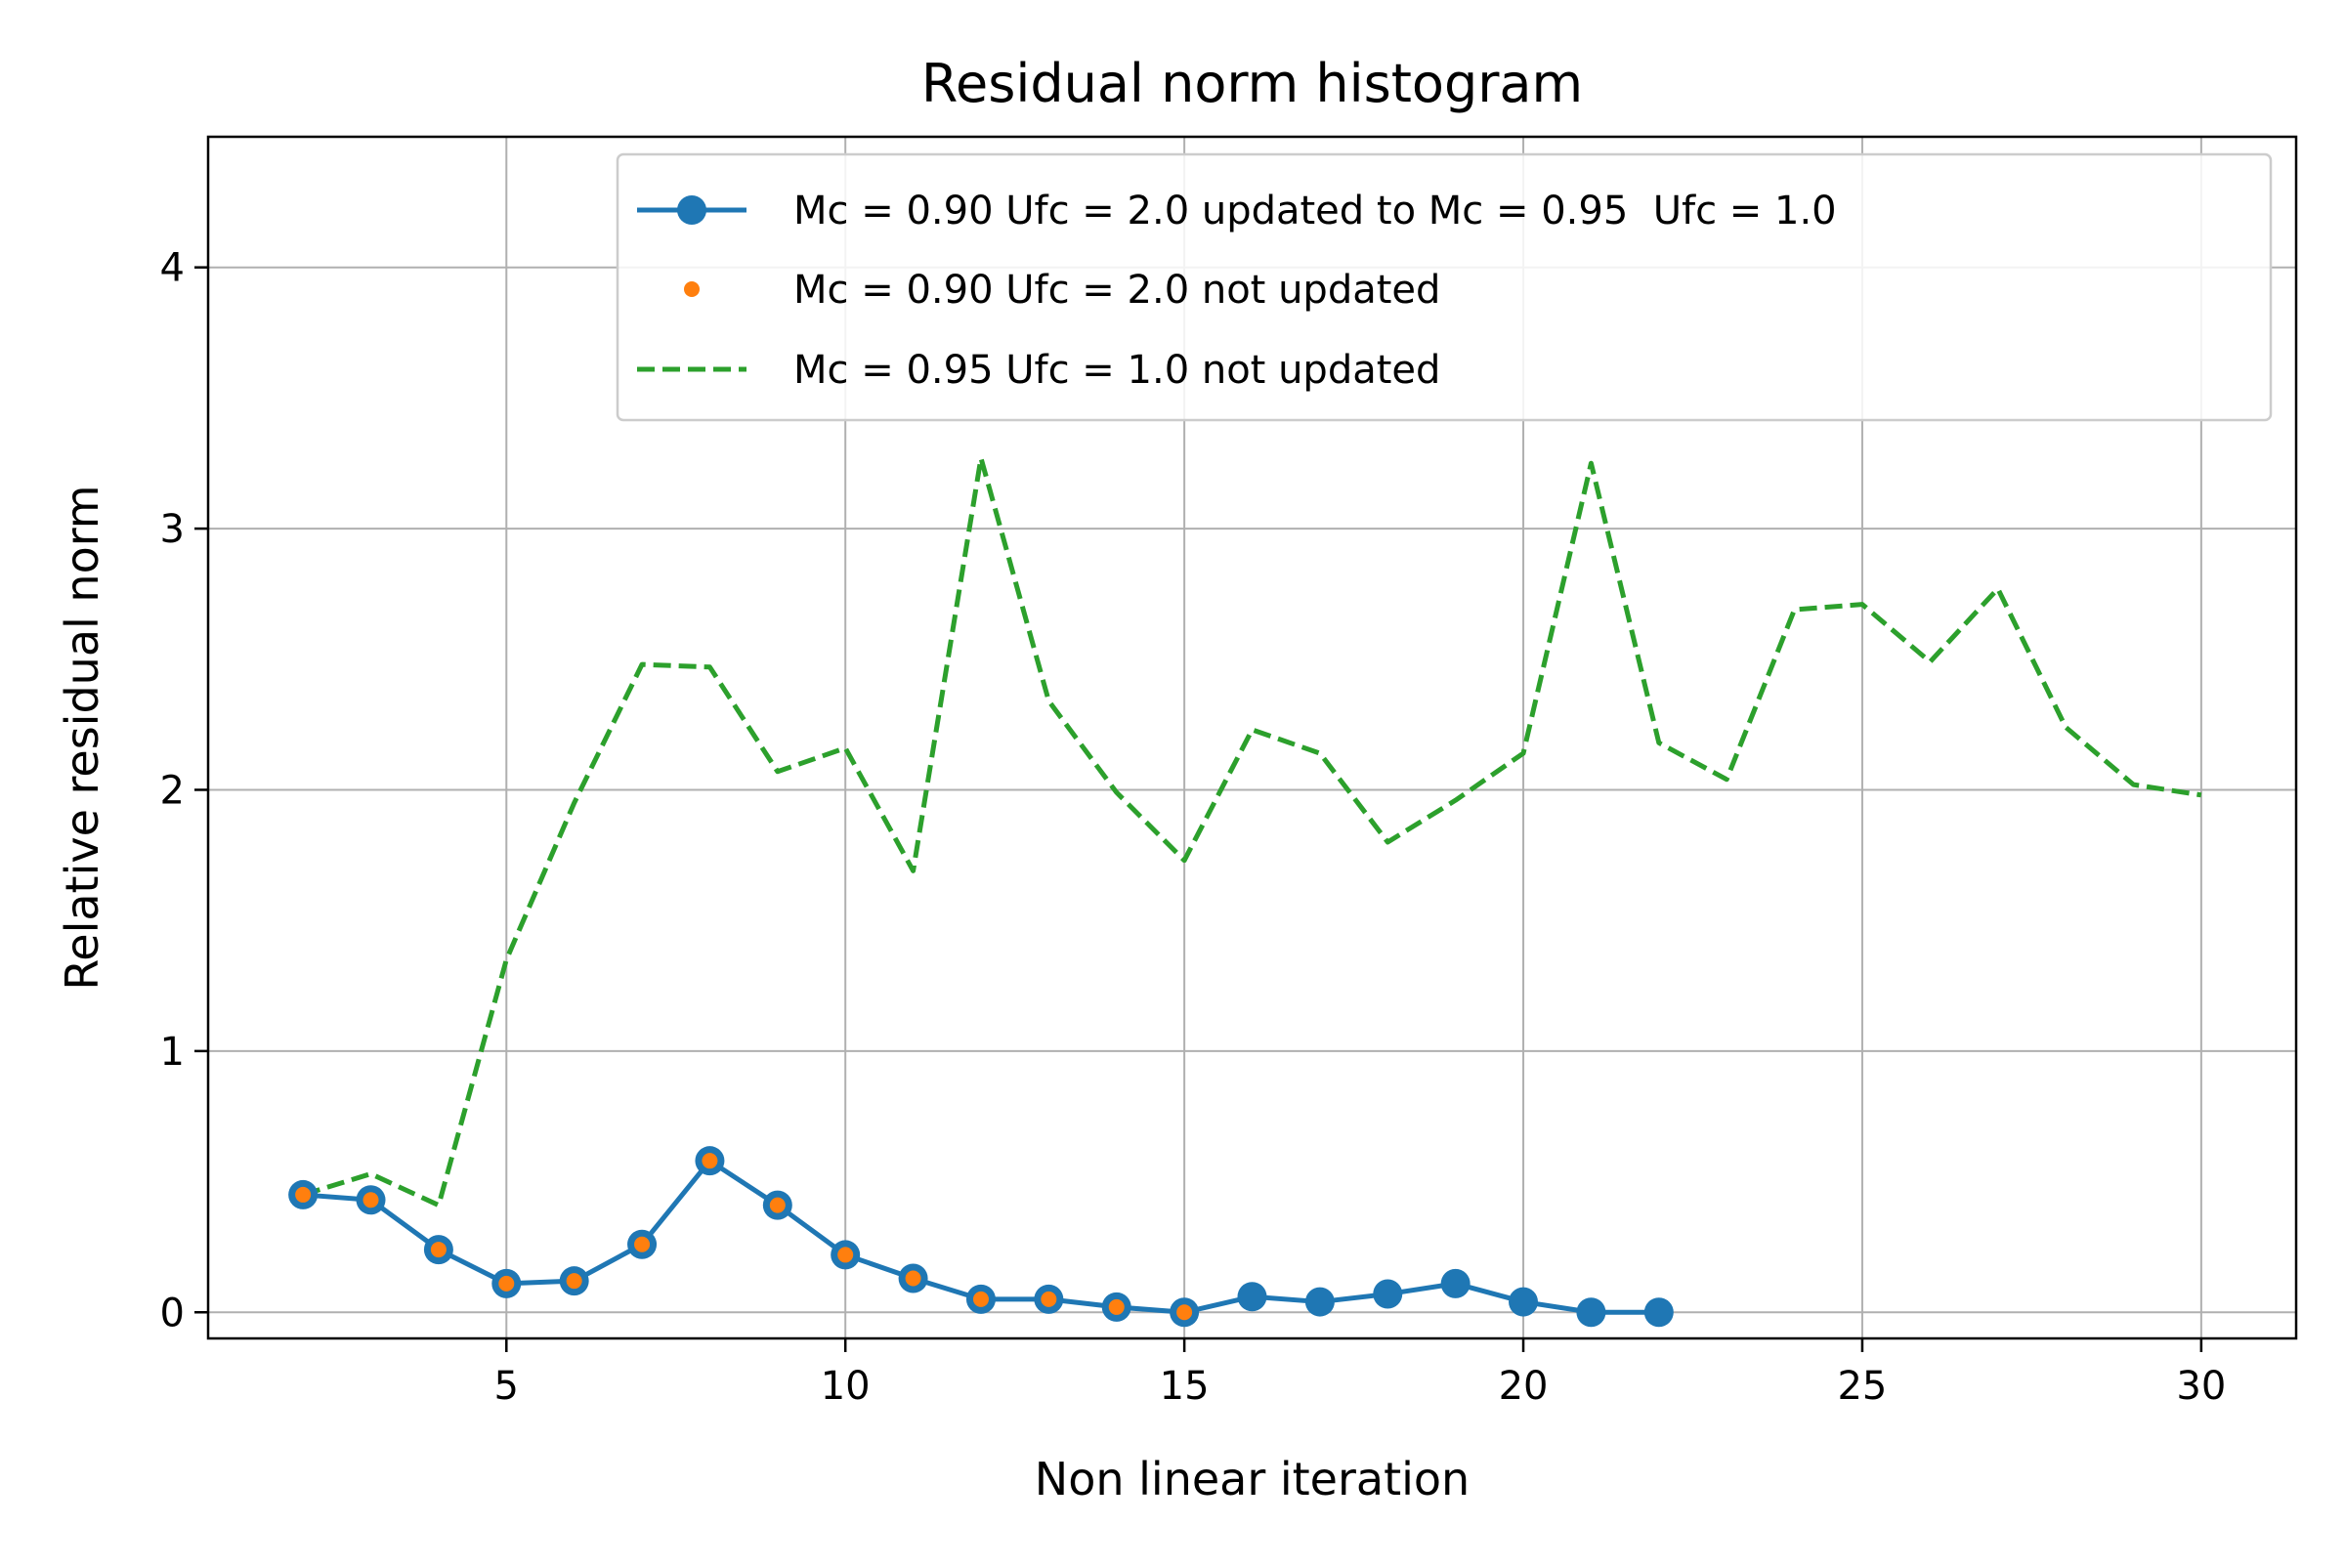 The width and height of the screenshot is (2345, 1568). I want to click on y-tick-label: 3, so click(172, 529).